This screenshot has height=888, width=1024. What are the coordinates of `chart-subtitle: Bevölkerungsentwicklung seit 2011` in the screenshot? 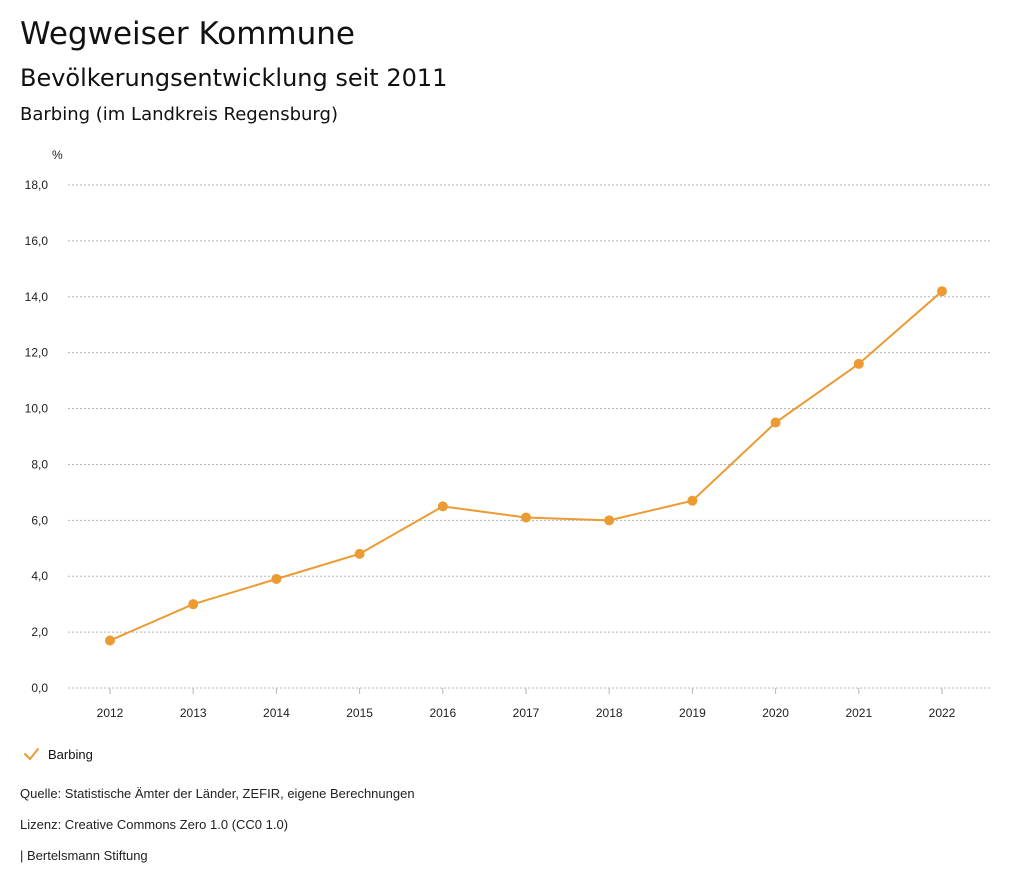 It's located at (234, 78).